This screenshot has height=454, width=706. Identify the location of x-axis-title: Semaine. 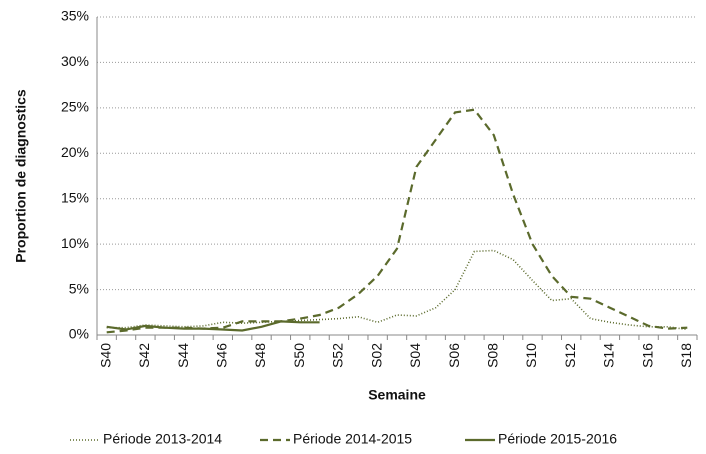
(397, 395).